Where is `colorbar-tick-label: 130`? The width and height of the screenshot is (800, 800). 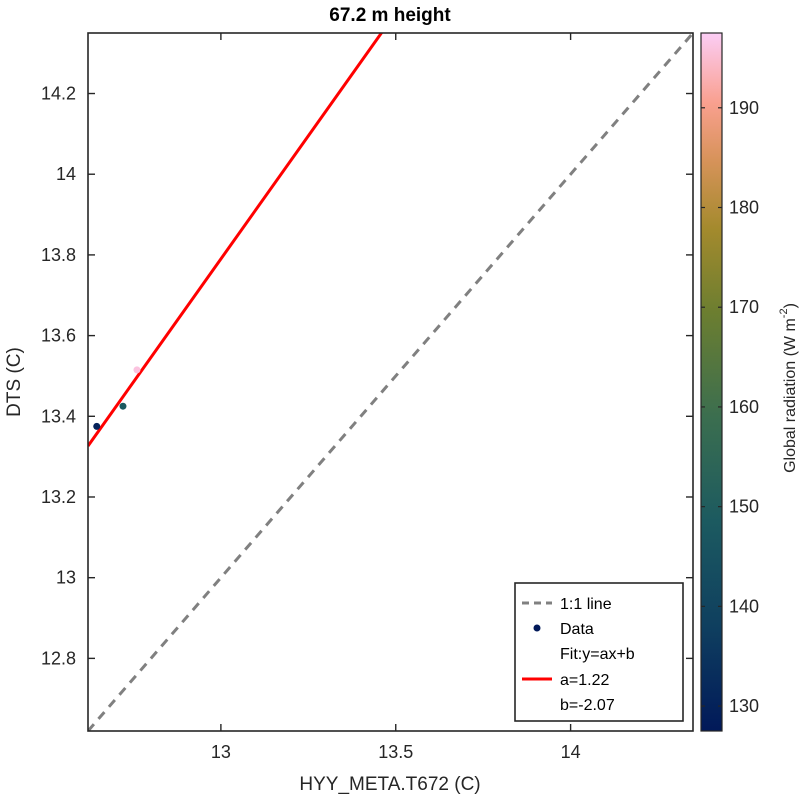
colorbar-tick-label: 130 is located at coordinates (744, 706).